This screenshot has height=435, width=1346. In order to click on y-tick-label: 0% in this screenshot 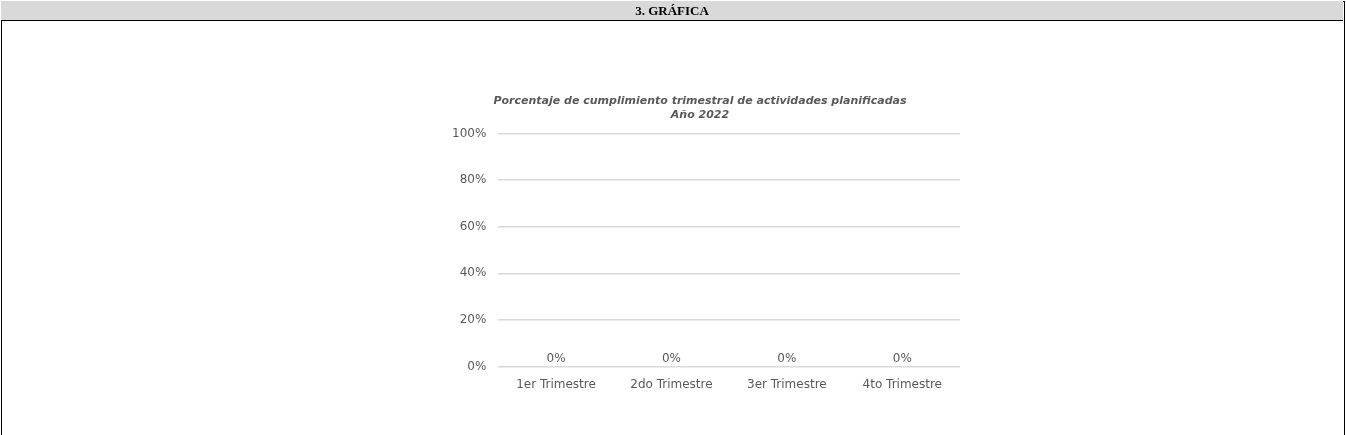, I will do `click(477, 365)`.